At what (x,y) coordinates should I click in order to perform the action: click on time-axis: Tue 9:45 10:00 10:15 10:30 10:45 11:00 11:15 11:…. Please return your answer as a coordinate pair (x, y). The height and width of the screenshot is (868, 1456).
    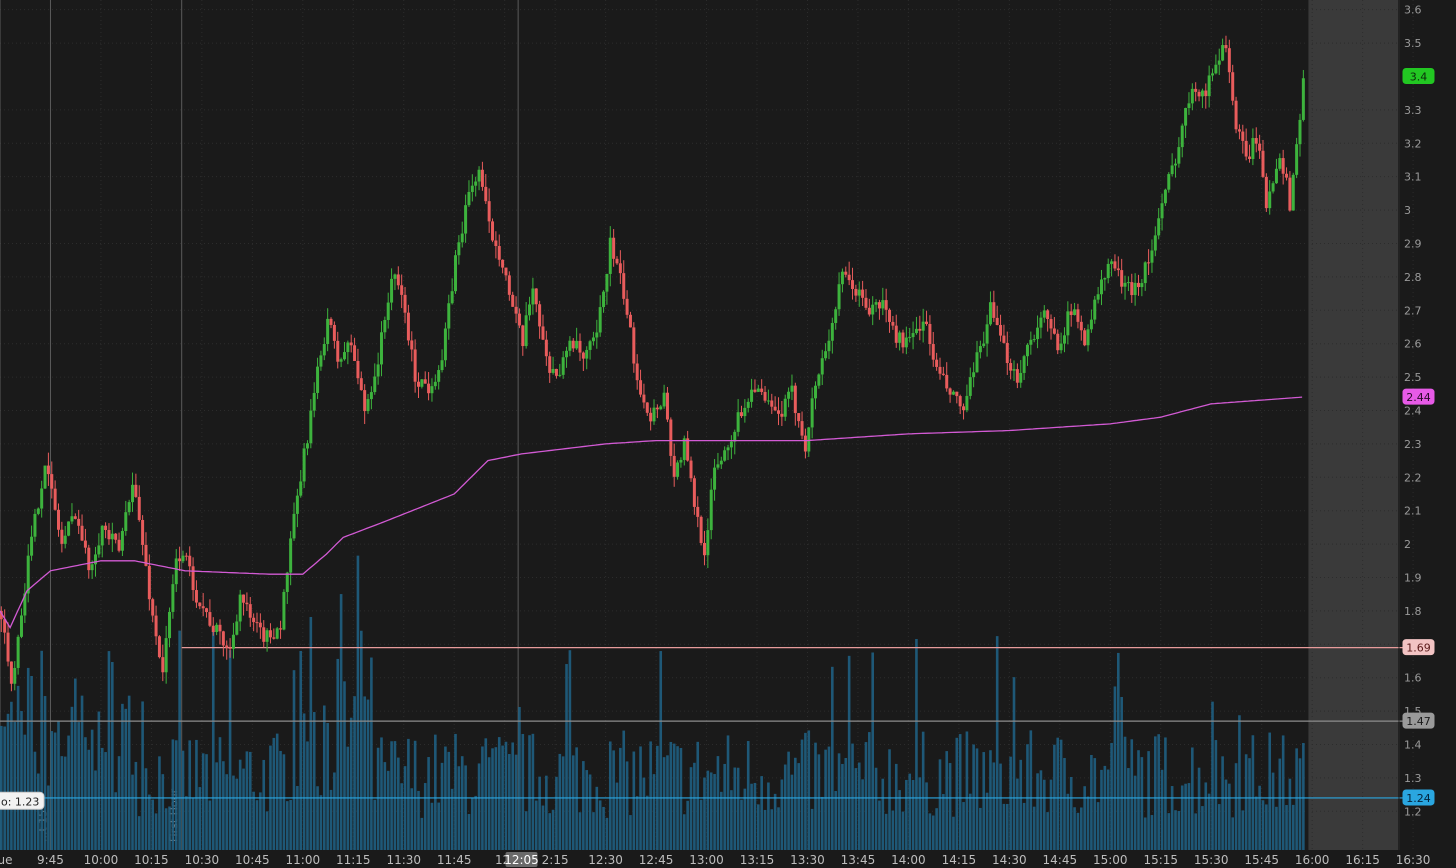
    Looking at the image, I should click on (715, 859).